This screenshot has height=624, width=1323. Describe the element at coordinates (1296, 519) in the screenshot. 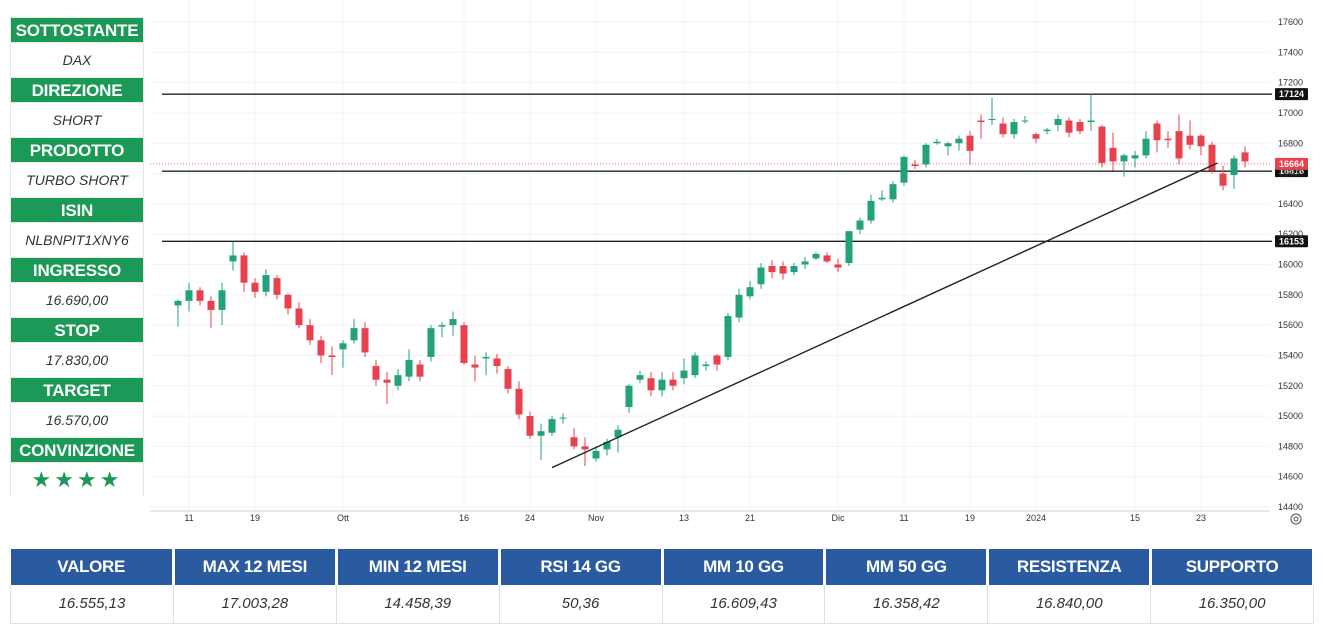

I see `settings-icon` at that location.